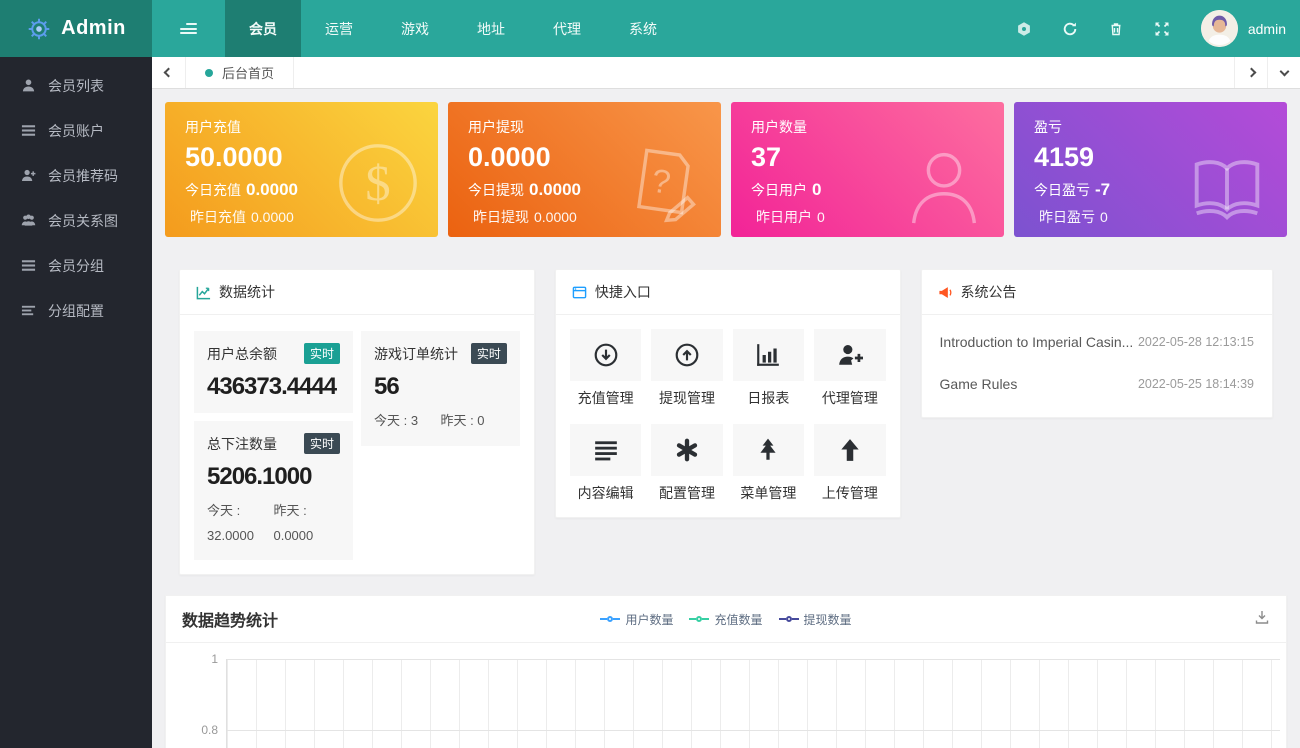 The width and height of the screenshot is (1300, 748). I want to click on card-title: 用户充值, so click(213, 127).